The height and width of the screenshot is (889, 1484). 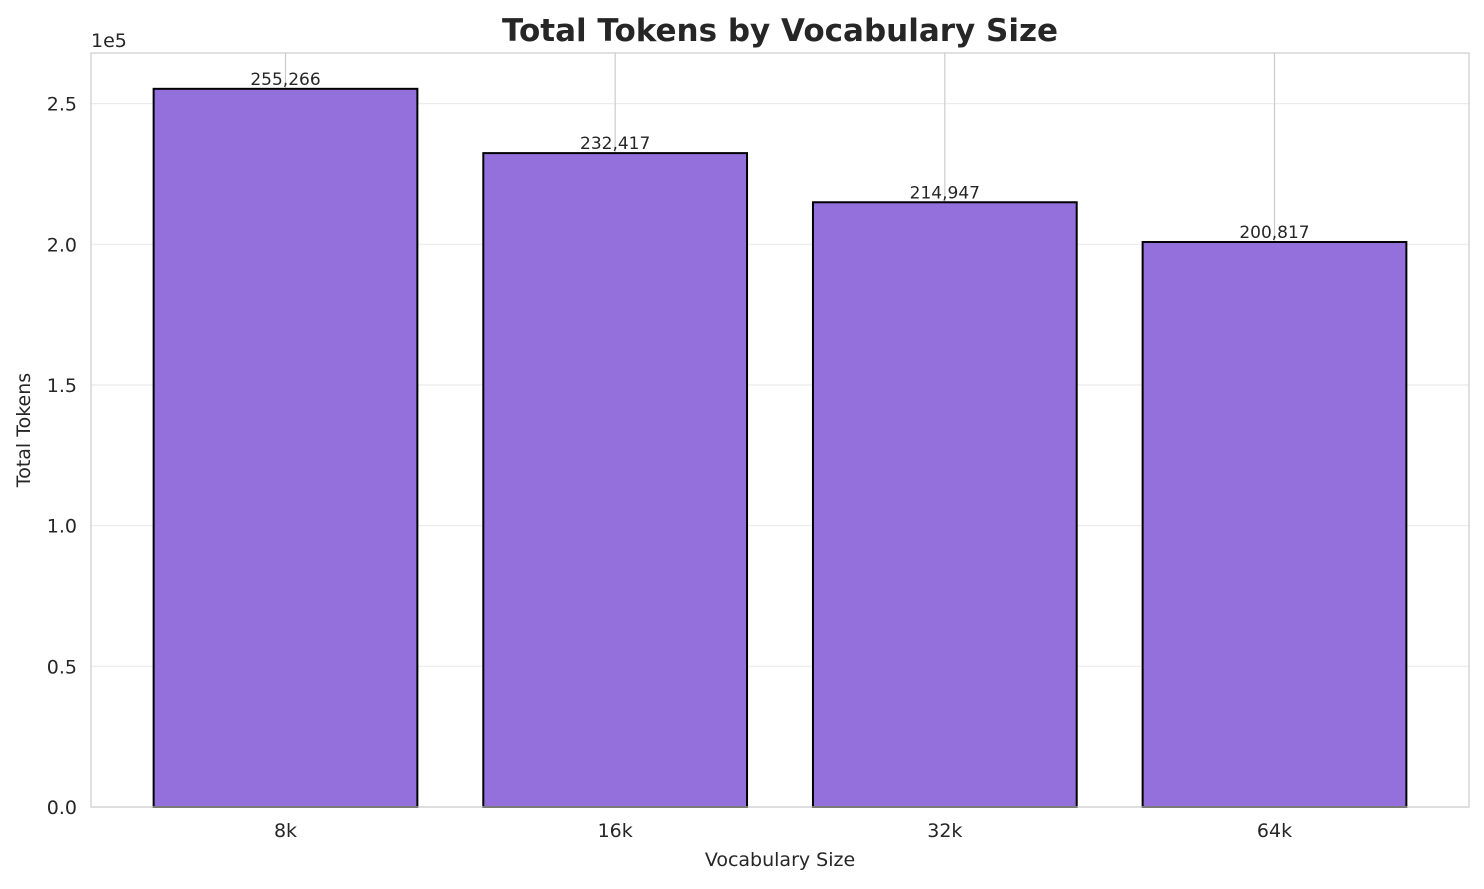 What do you see at coordinates (285, 80) in the screenshot?
I see `data-label: 255,266` at bounding box center [285, 80].